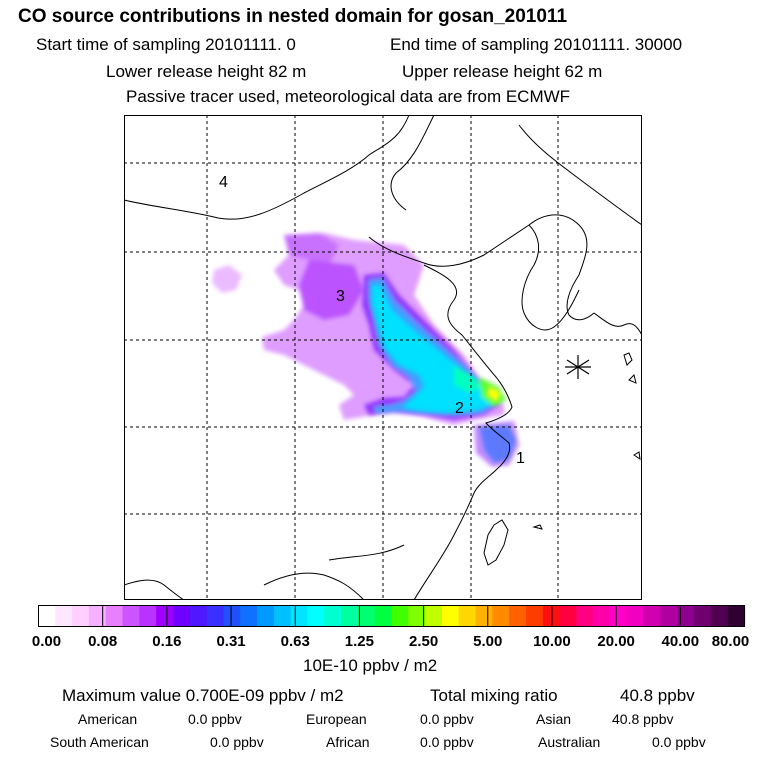  Describe the element at coordinates (359, 641) in the screenshot. I see `legend-tick-label: 1.25` at that location.